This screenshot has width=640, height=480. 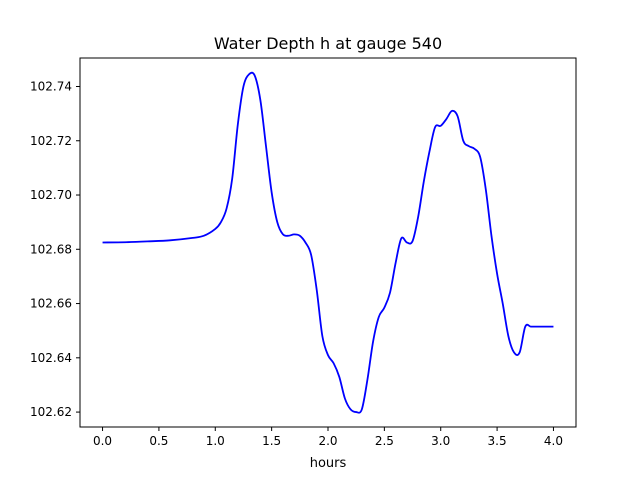 I want to click on x-tick-label: 3.5, so click(x=497, y=441).